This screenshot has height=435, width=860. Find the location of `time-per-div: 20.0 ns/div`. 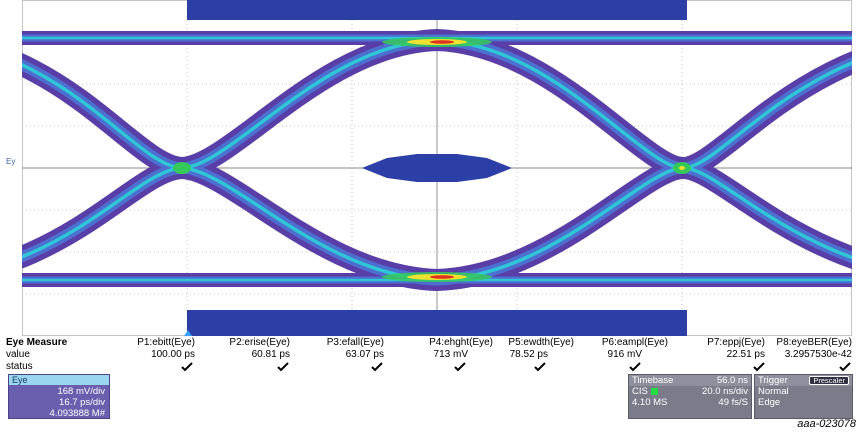

time-per-div: 20.0 ns/div is located at coordinates (725, 391).